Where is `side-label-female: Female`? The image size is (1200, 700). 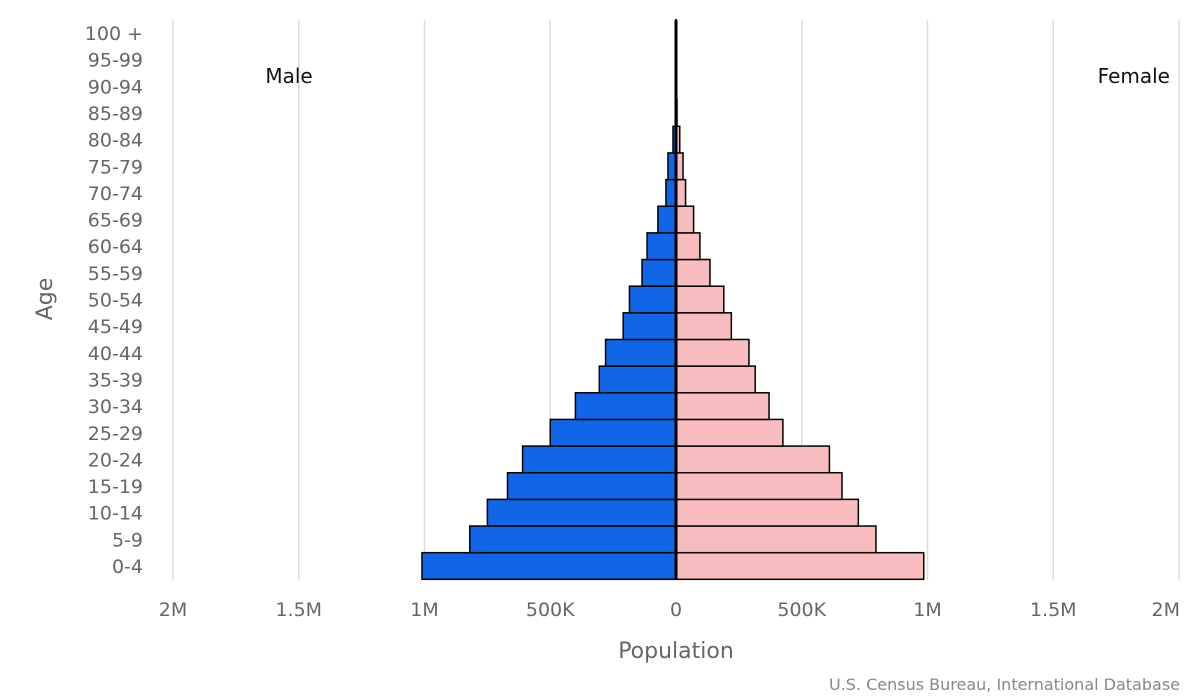
side-label-female: Female is located at coordinates (1134, 76).